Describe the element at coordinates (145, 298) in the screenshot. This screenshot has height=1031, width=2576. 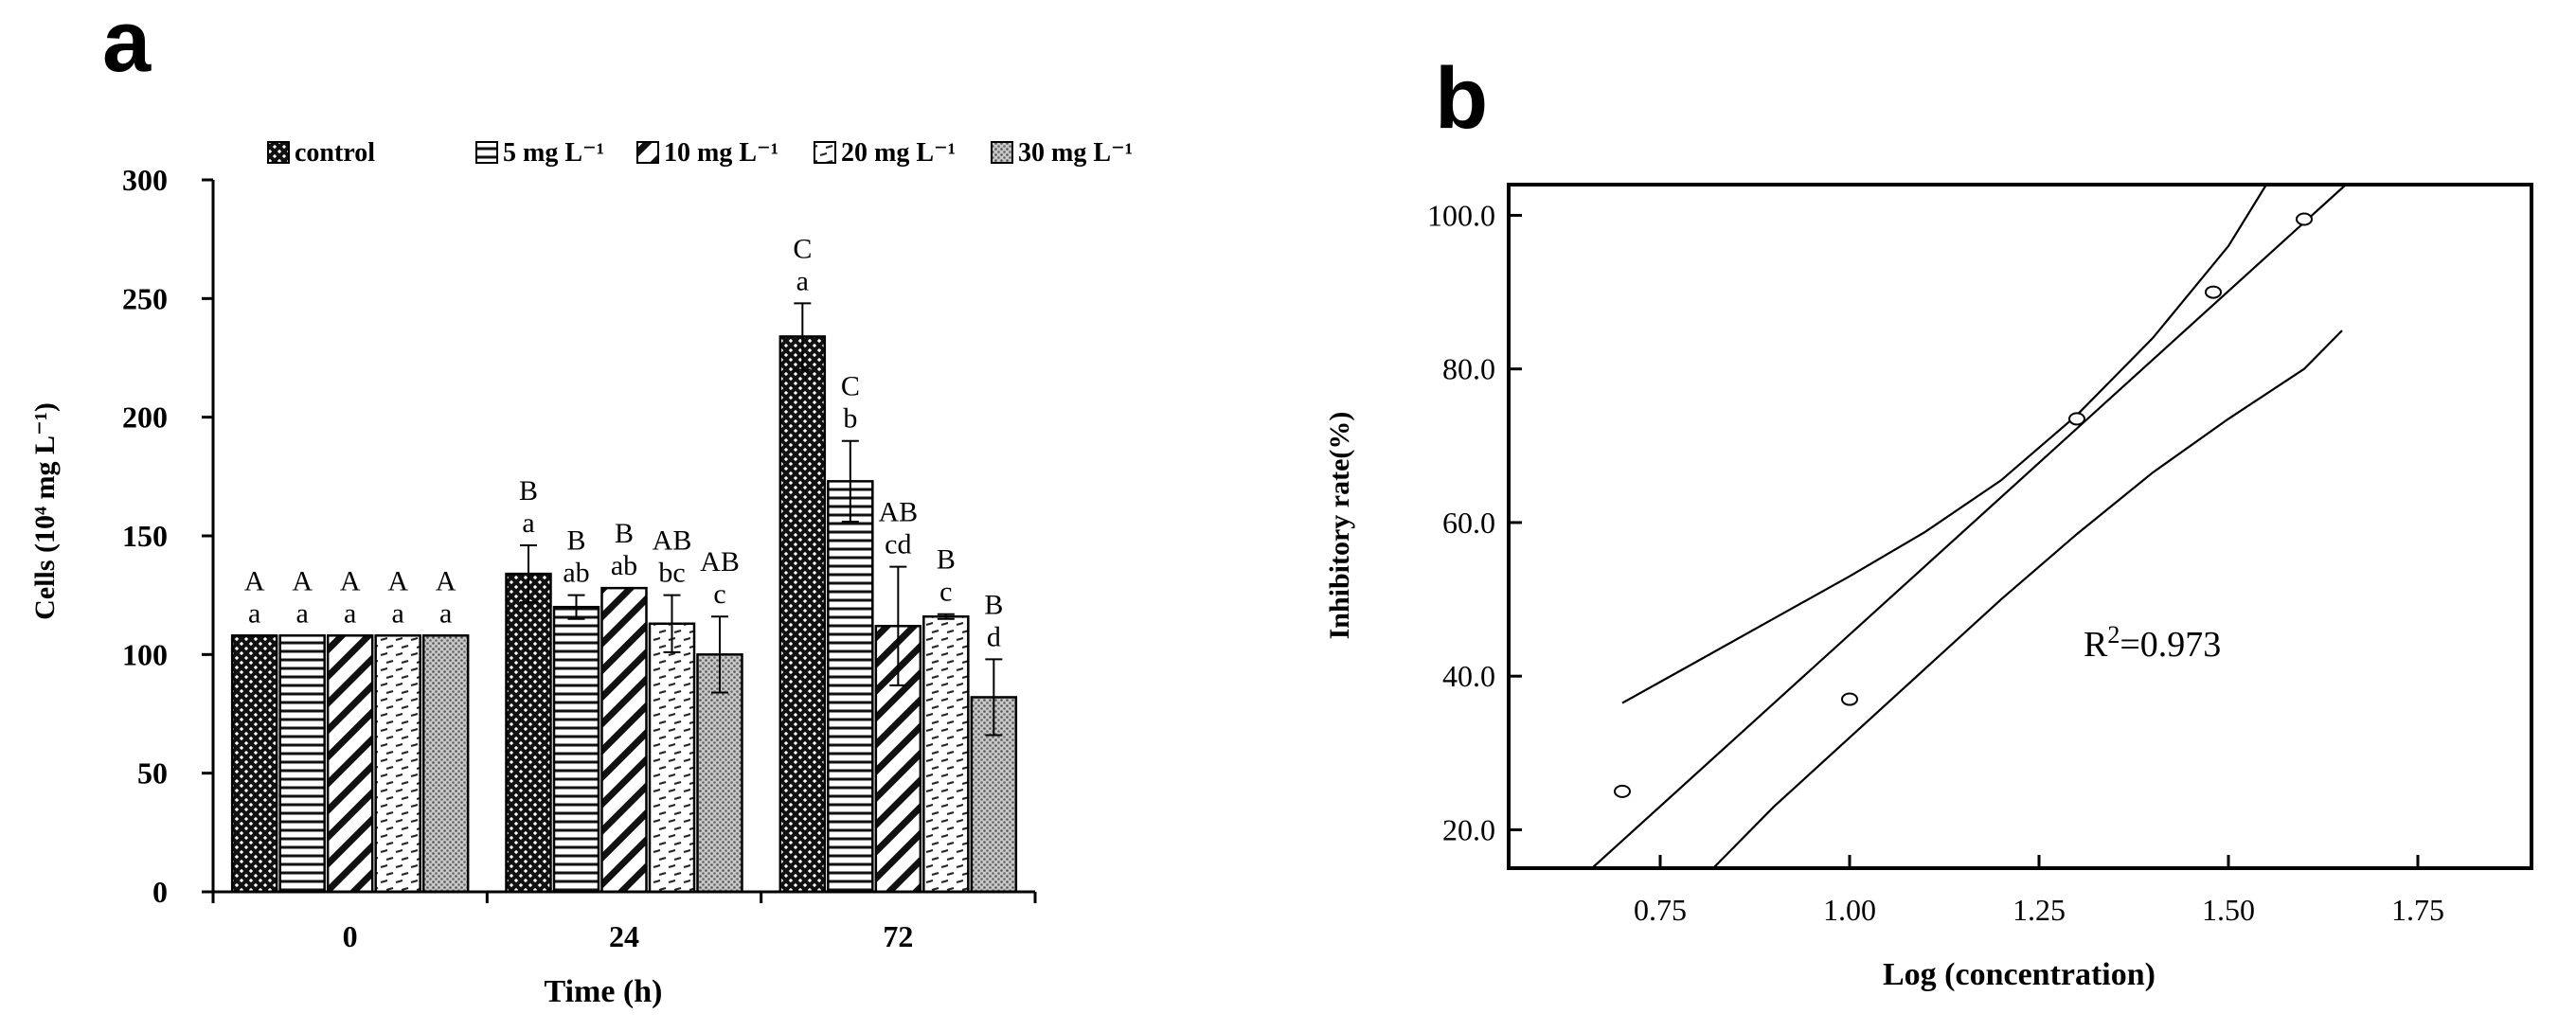
I see `y-tick-label: 250` at that location.